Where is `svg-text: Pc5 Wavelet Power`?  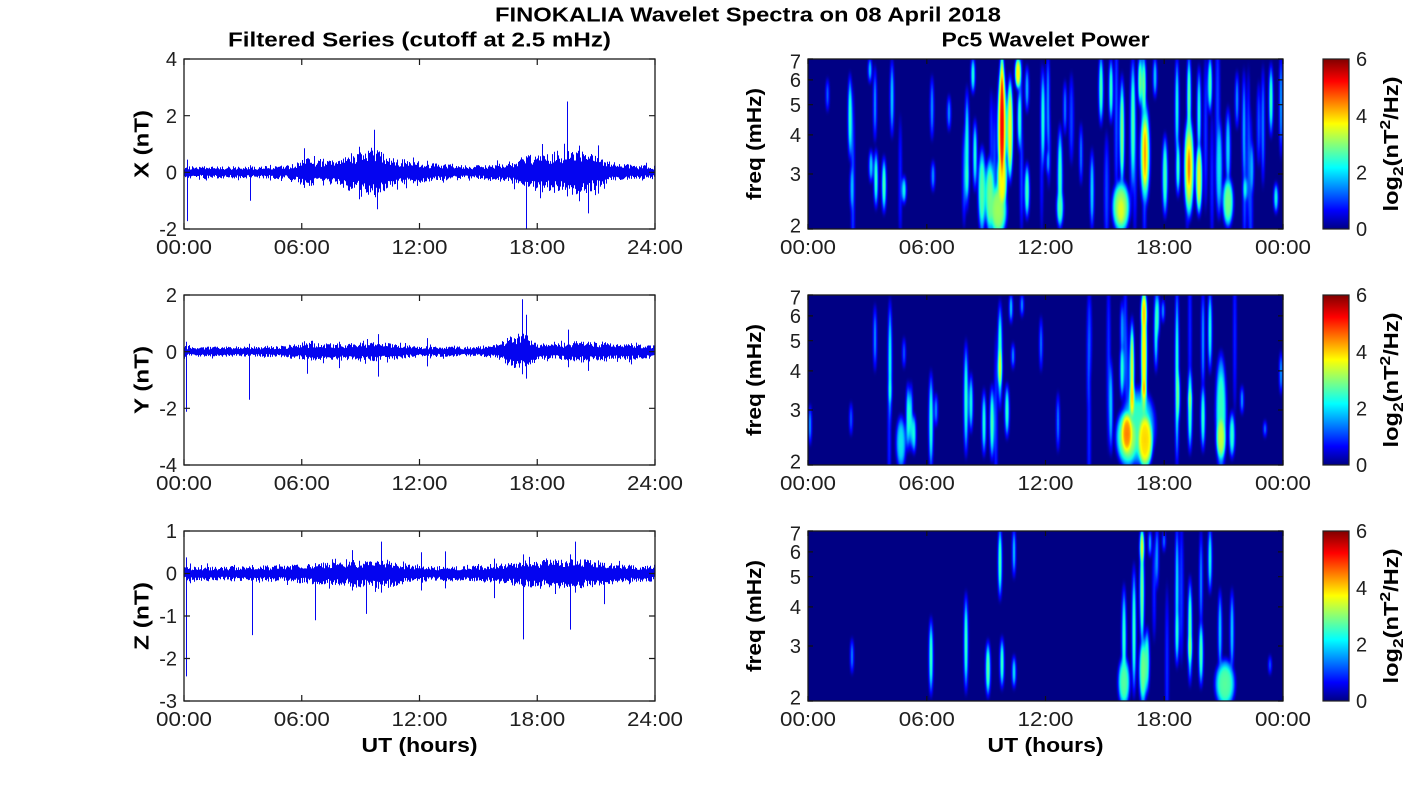
svg-text: Pc5 Wavelet Power is located at coordinates (1046, 40).